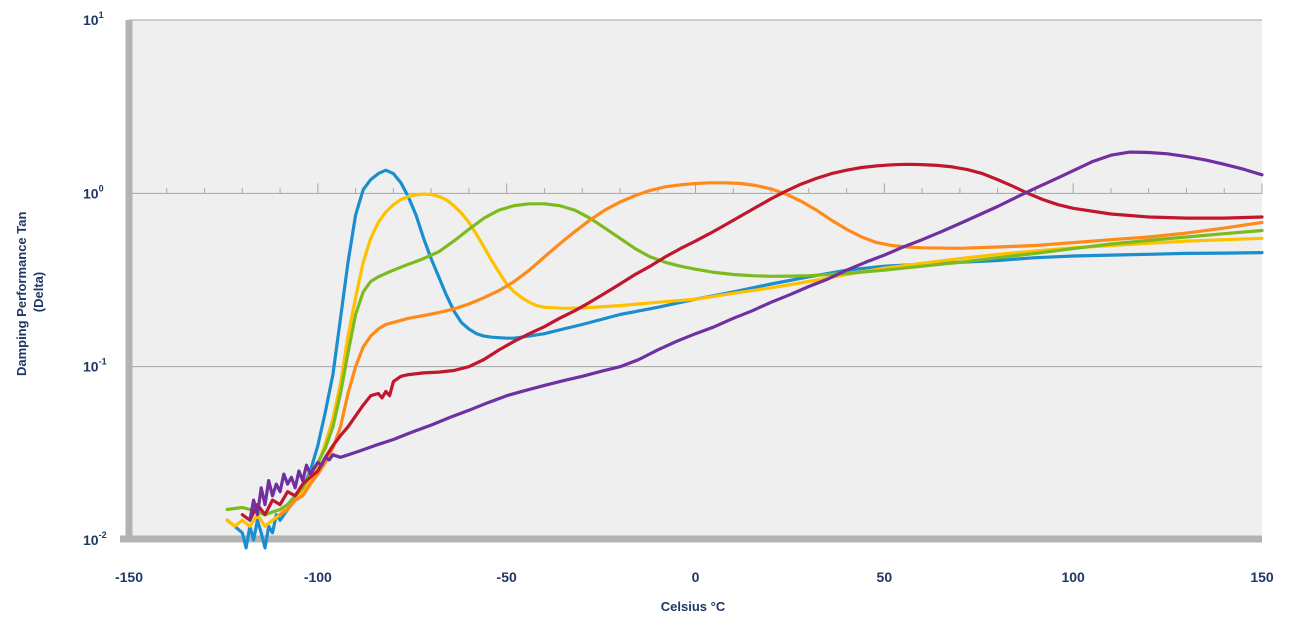  I want to click on x-tick-label: -50, so click(507, 577).